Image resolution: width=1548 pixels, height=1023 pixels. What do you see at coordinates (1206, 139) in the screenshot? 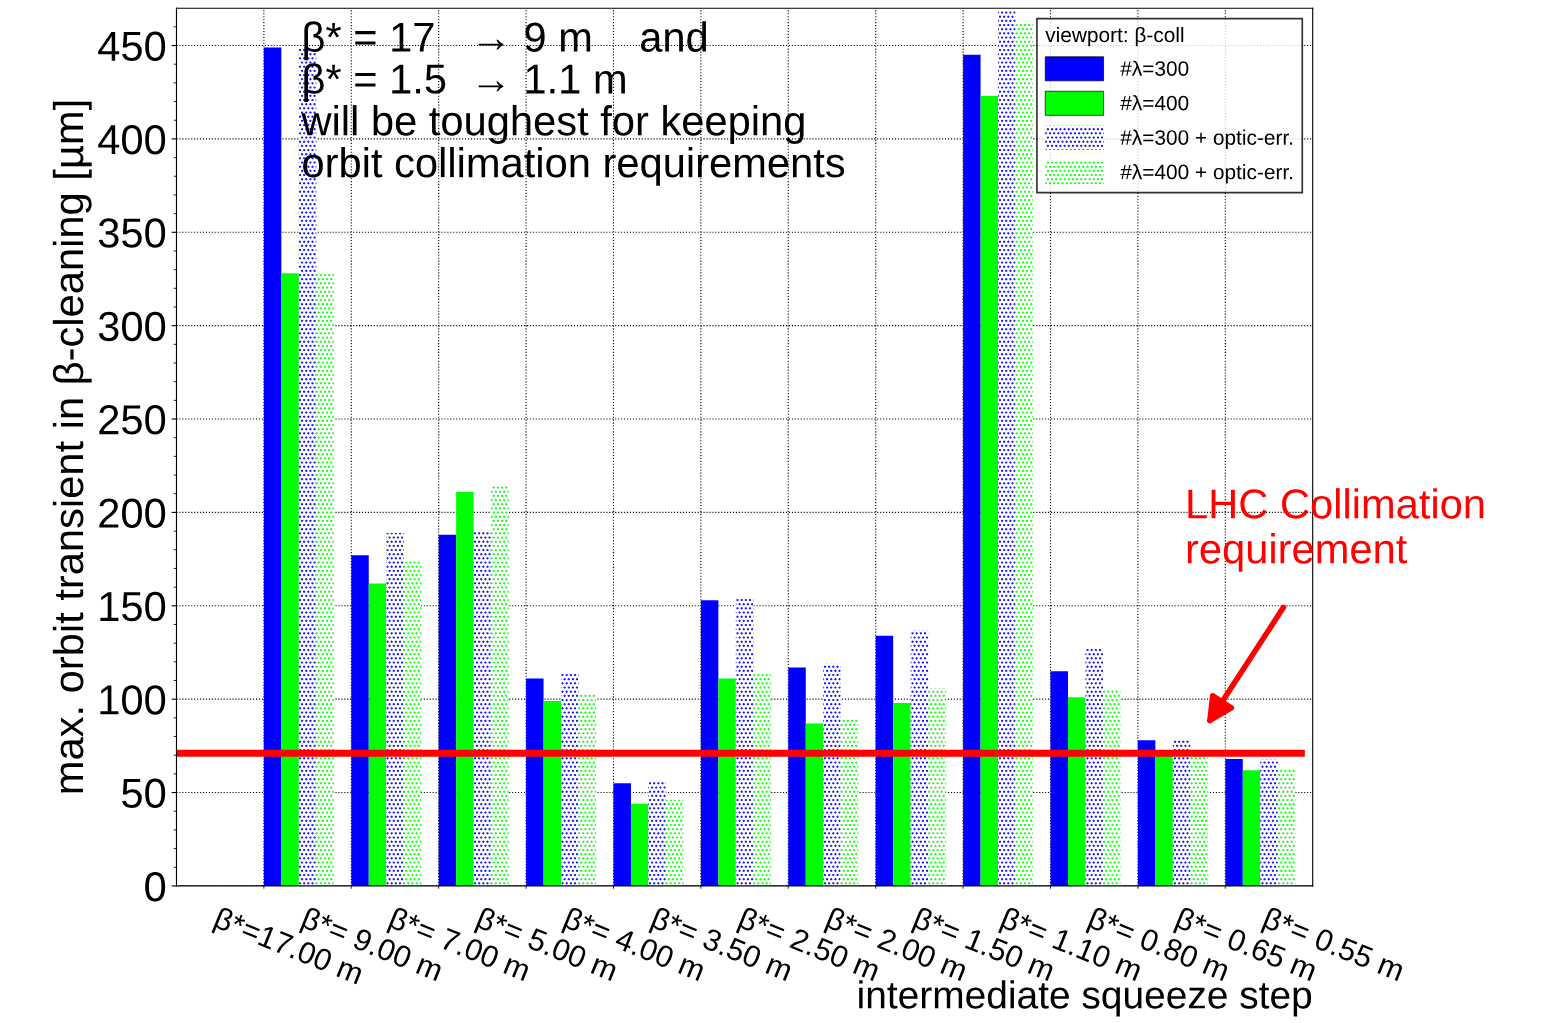
I see `legend-label: #λ=300 + optic-err.` at bounding box center [1206, 139].